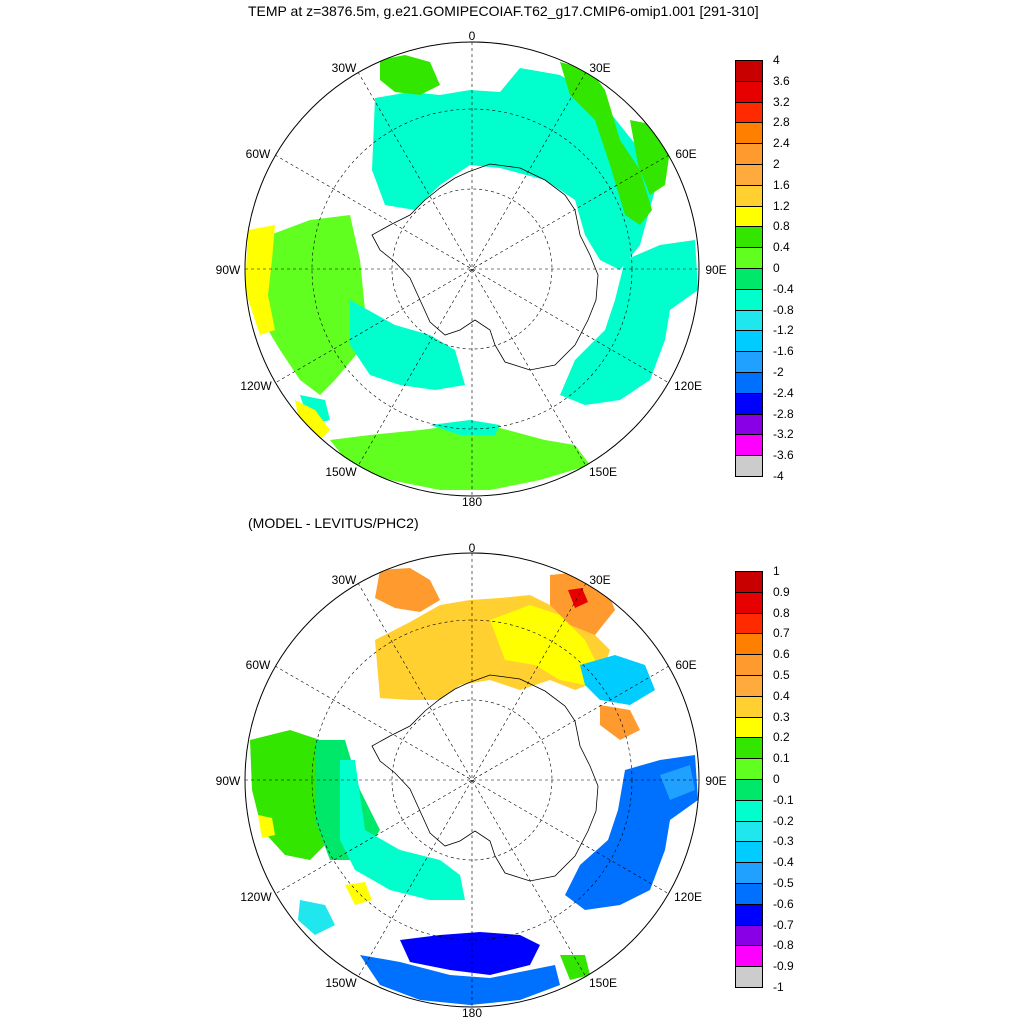 Image resolution: width=1024 pixels, height=1024 pixels. Describe the element at coordinates (778, 372) in the screenshot. I see `top-colorbar-label: -2` at that location.